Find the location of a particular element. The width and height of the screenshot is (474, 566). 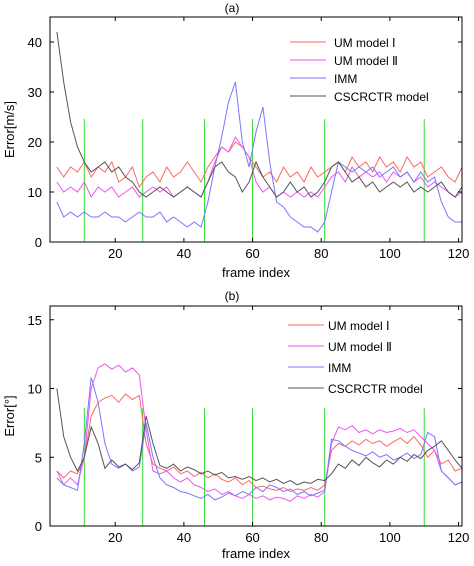

y-axis-label: Error[m/s] is located at coordinates (9, 129).